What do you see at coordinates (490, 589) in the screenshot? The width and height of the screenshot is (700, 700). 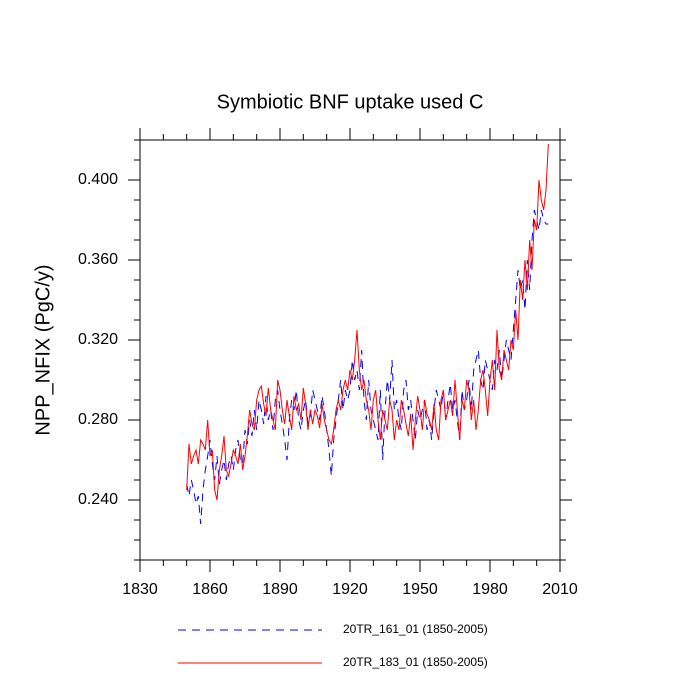 I see `x-tick-label: 1980` at bounding box center [490, 589].